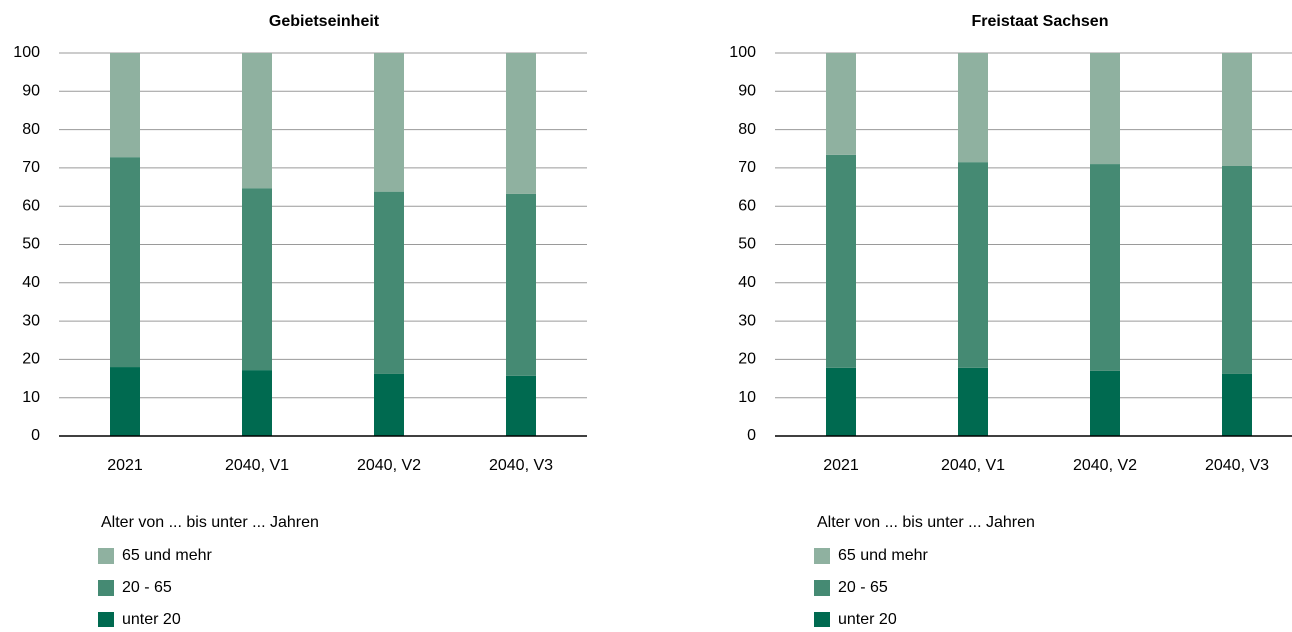 The width and height of the screenshot is (1292, 632). Describe the element at coordinates (1040, 21) in the screenshot. I see `chart-title: Freistaat Sachsen` at that location.